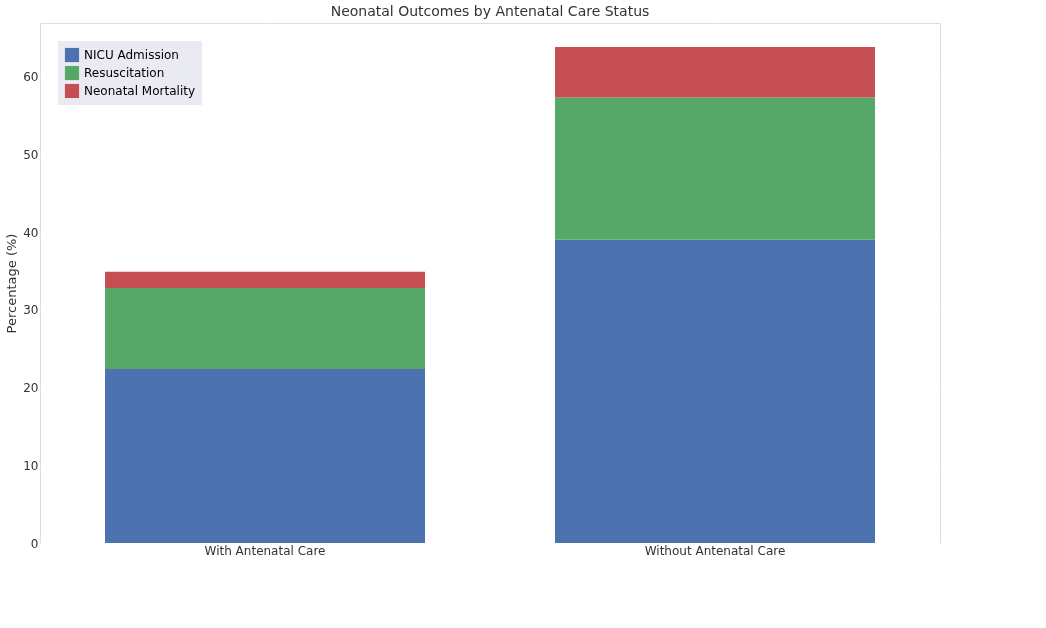 This screenshot has height=628, width=1046. I want to click on y-tick-label: 30, so click(31, 310).